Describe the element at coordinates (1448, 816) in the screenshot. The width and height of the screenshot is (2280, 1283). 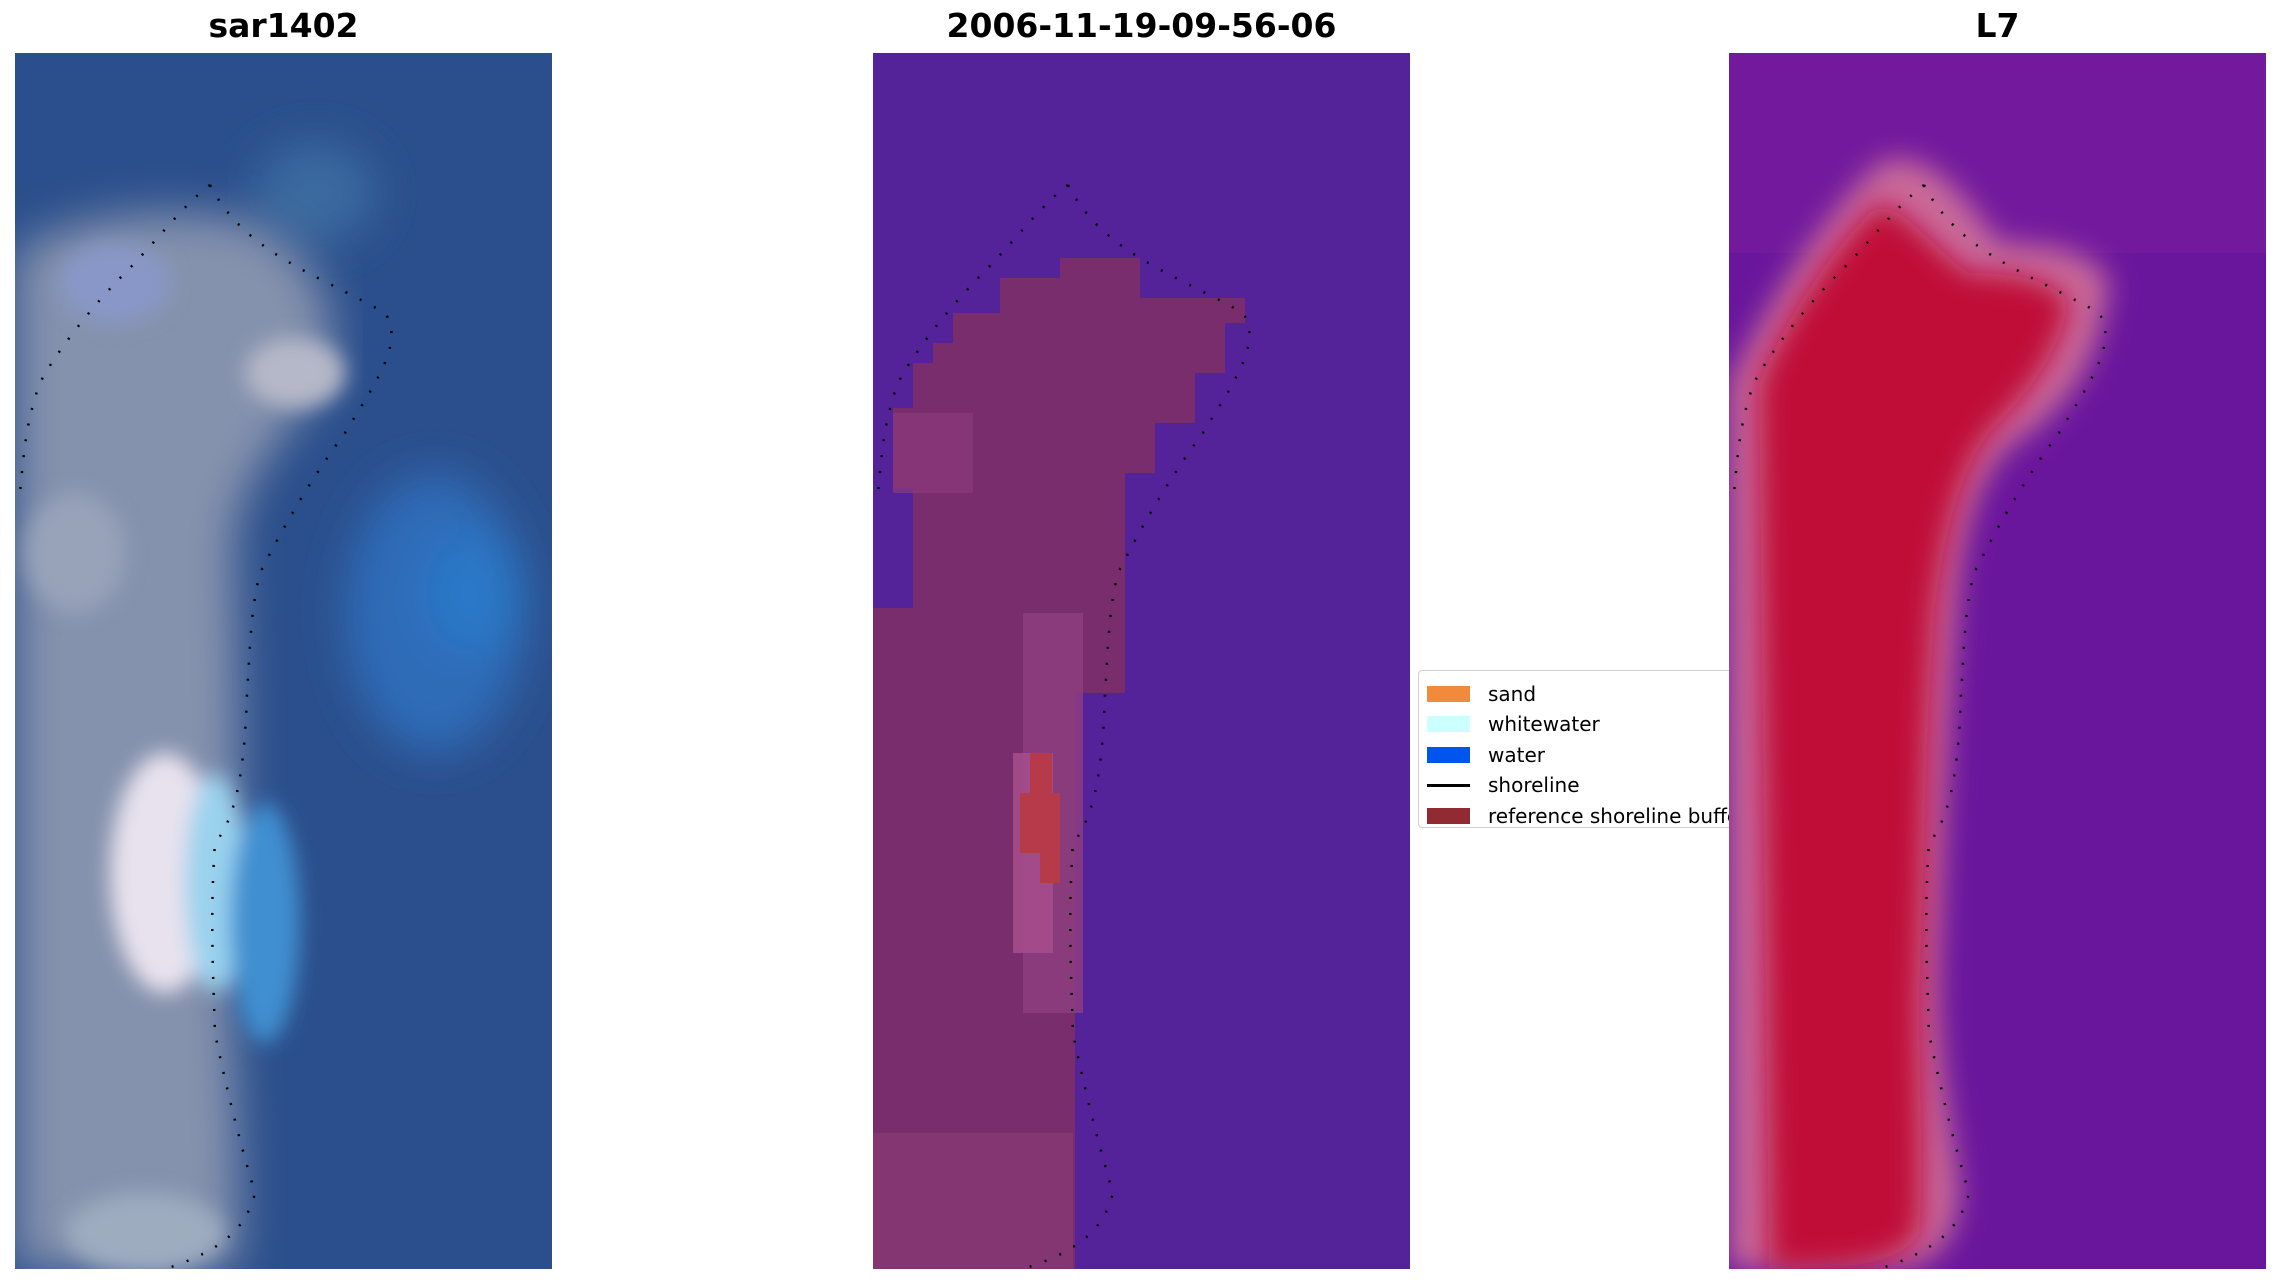
I see `reference-buffer-swatch` at that location.